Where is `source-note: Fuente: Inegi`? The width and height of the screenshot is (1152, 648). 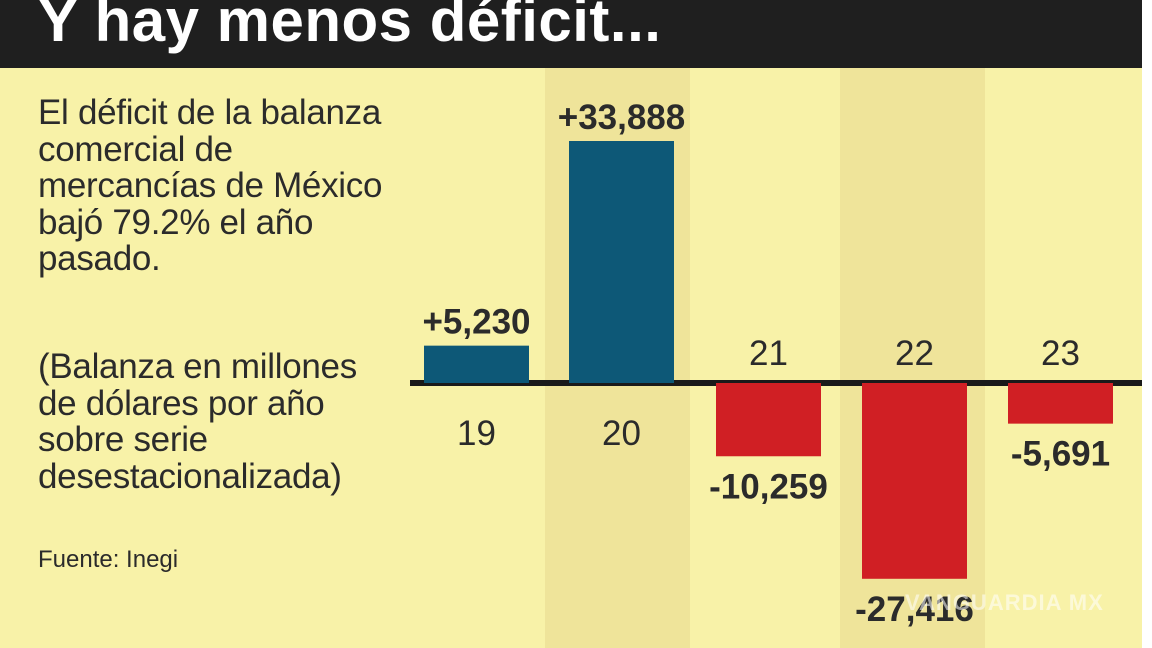
source-note: Fuente: Inegi is located at coordinates (108, 559).